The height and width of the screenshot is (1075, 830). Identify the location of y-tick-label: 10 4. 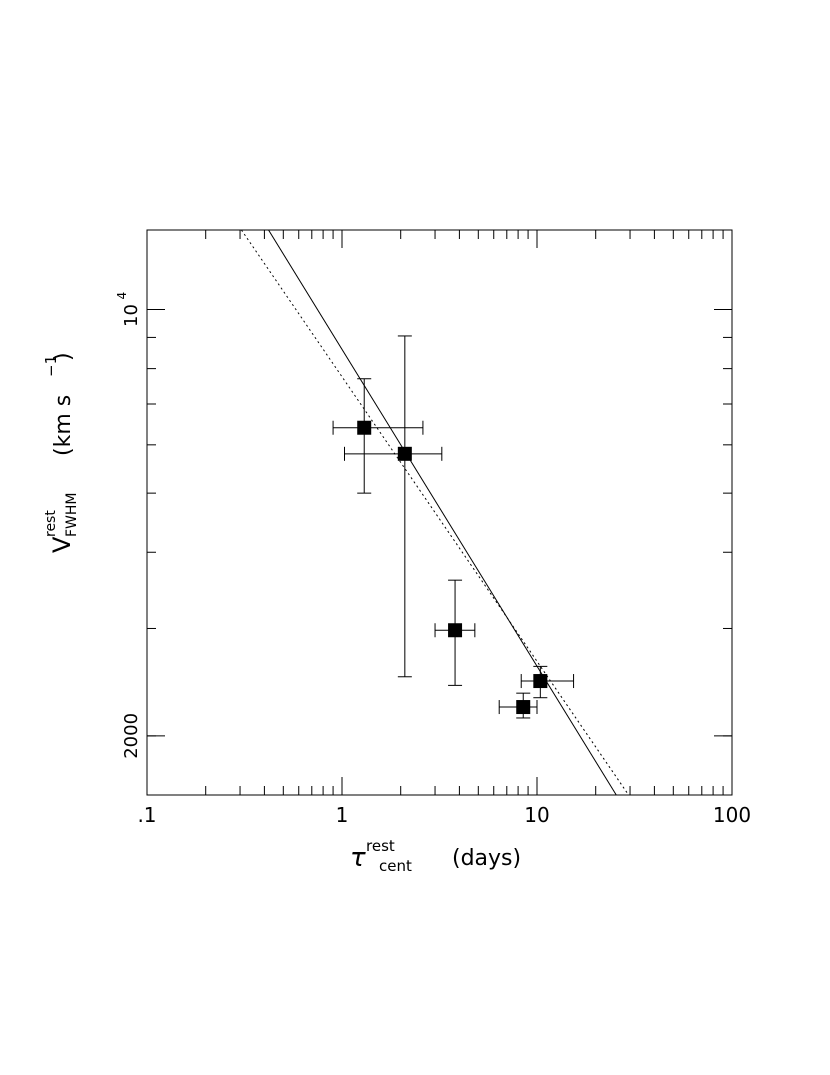
(128, 309).